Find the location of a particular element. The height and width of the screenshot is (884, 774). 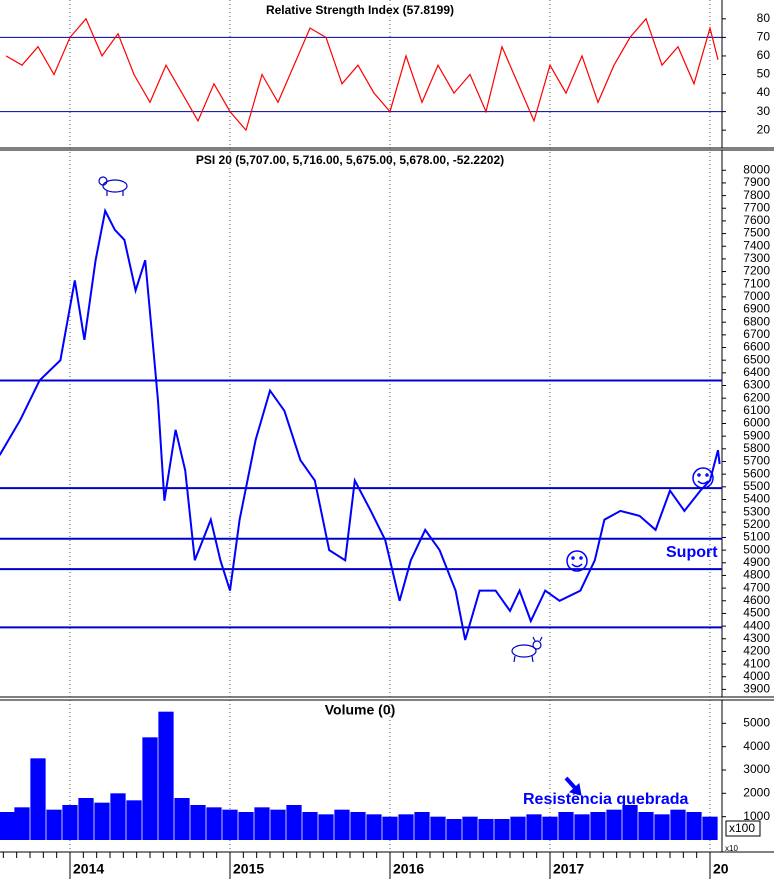

y-tick-label: 7000 is located at coordinates (756, 296).